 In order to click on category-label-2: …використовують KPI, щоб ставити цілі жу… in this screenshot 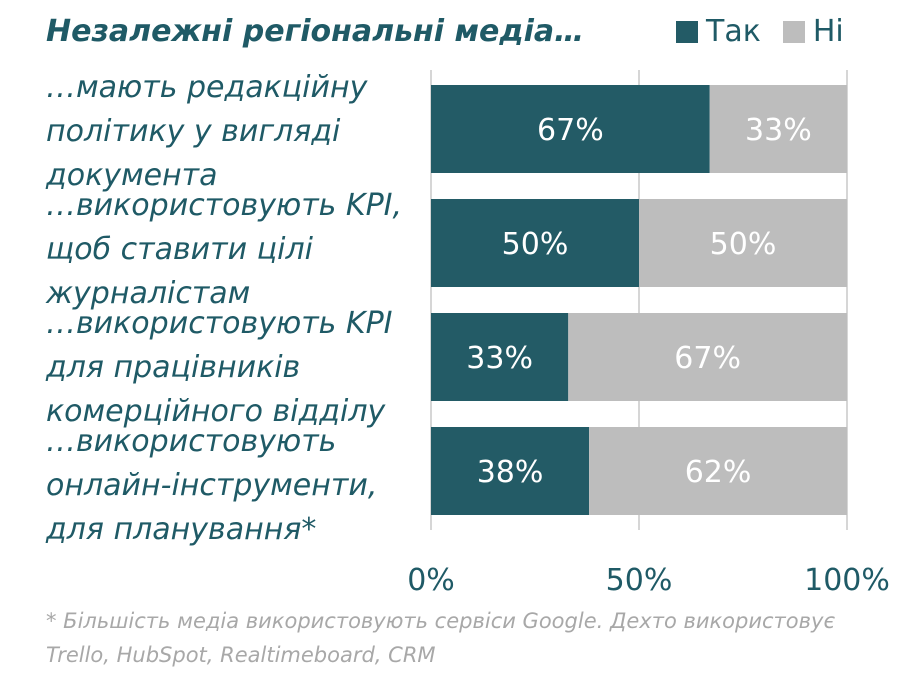, I will do `click(224, 249)`.